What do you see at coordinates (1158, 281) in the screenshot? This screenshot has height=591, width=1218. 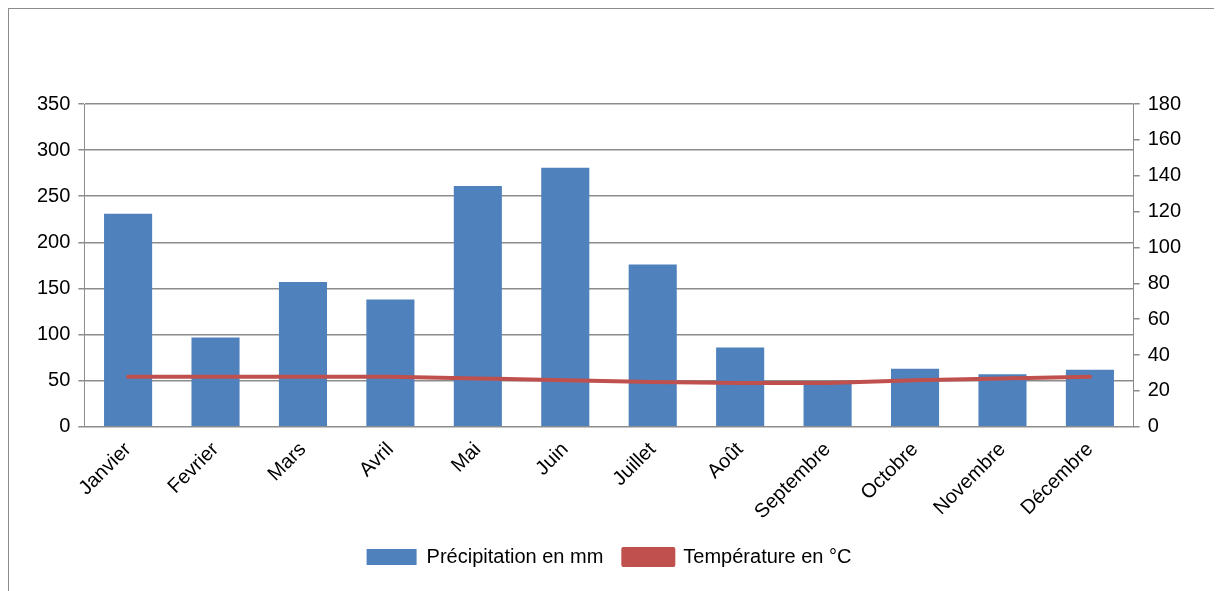 I see `y2-tick-label: 80` at bounding box center [1158, 281].